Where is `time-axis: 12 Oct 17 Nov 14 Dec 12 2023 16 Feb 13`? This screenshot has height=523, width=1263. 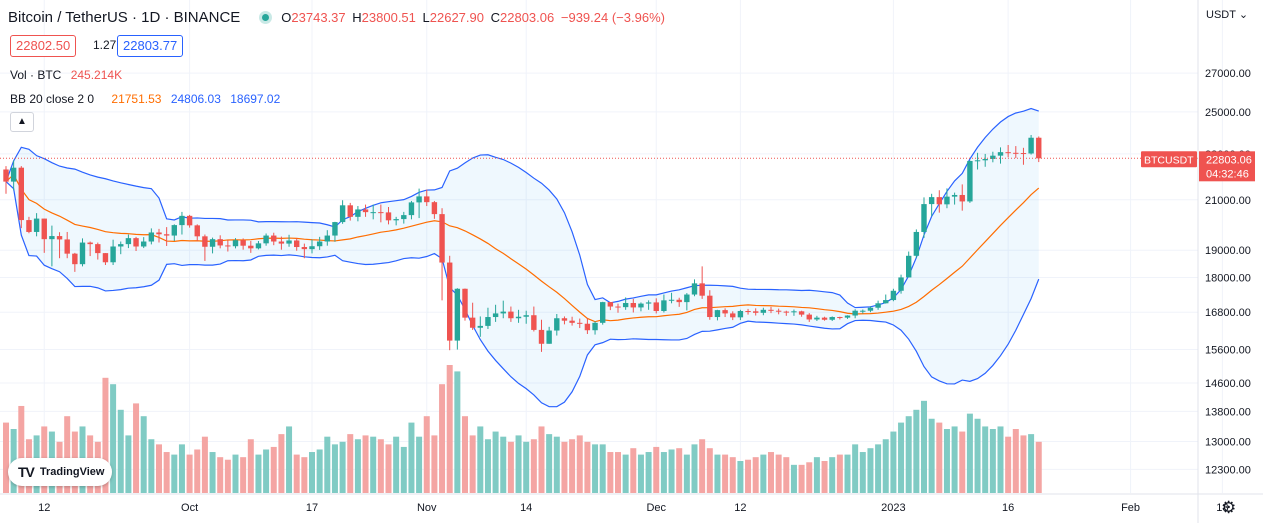
time-axis: 12 Oct 17 Nov 14 Dec 12 2023 16 Feb 13 is located at coordinates (631, 503).